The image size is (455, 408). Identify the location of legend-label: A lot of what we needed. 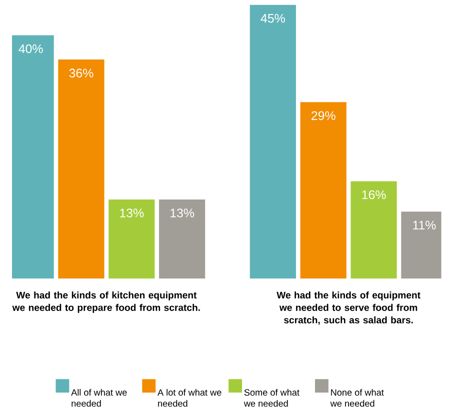
(190, 397).